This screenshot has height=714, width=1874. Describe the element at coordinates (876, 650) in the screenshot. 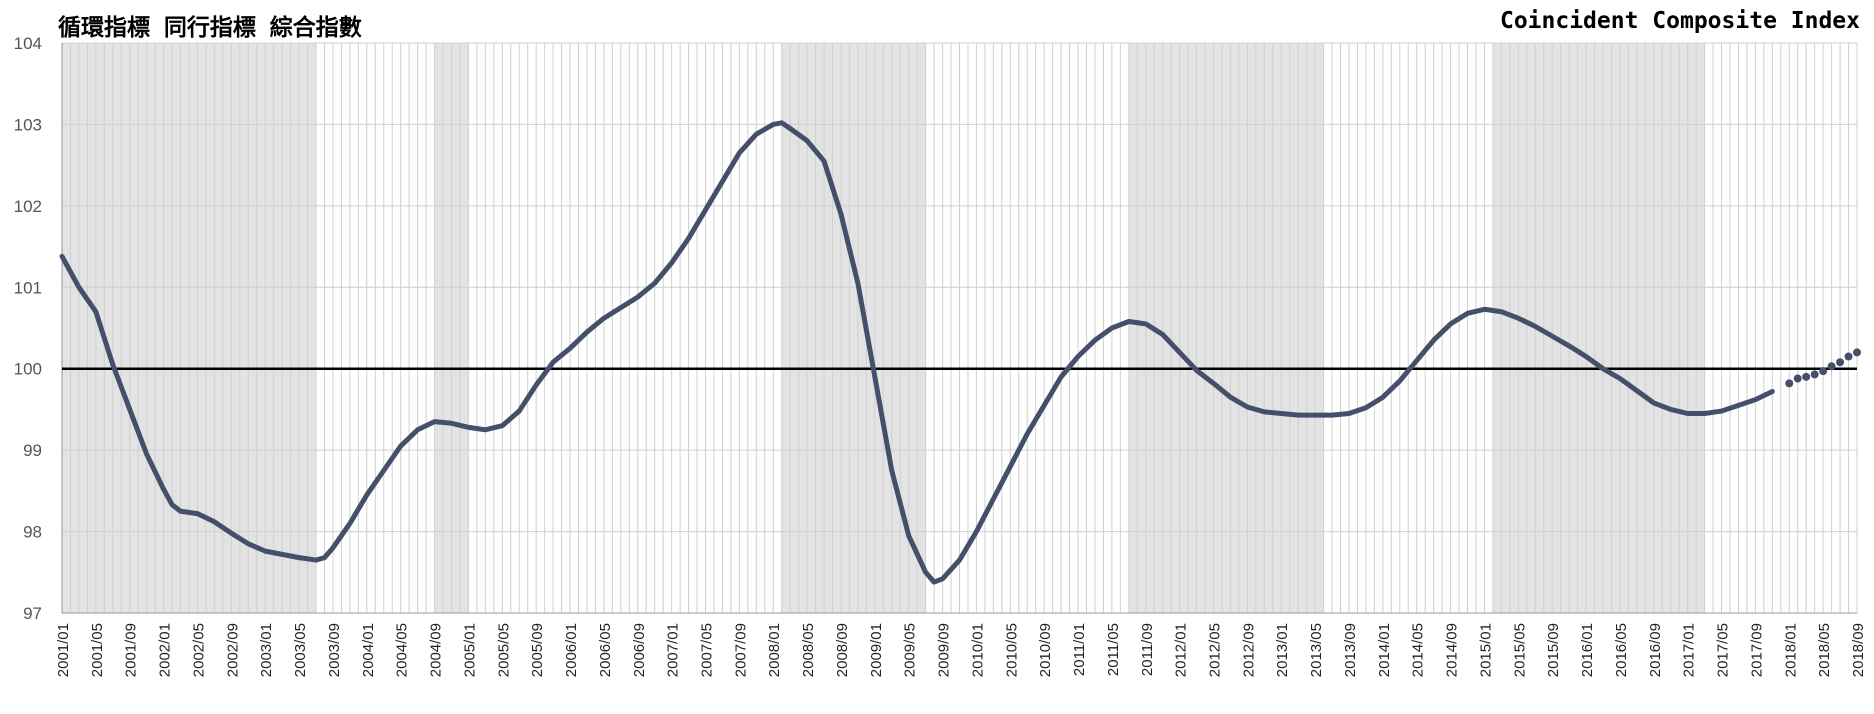

I see `x-tick-label: 2009/01` at that location.